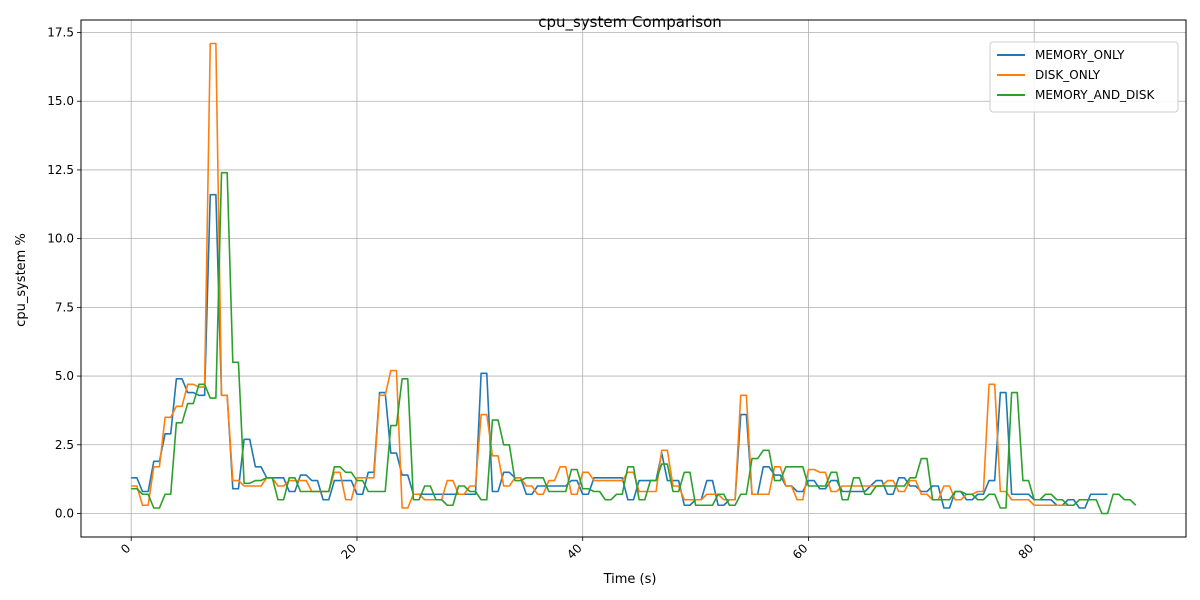 This screenshot has height=600, width=1200. What do you see at coordinates (64, 307) in the screenshot?
I see `y-tick-label: 7.5` at bounding box center [64, 307].